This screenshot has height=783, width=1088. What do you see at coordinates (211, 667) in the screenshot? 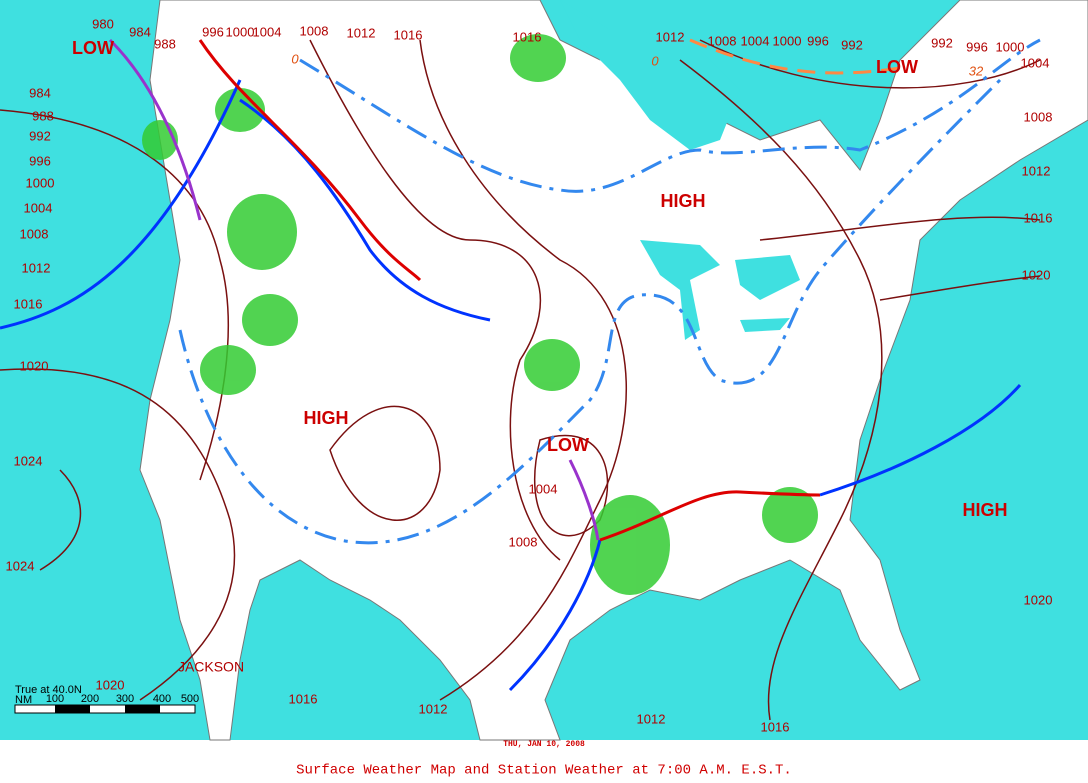
I see `place-label: JACKSON` at bounding box center [211, 667].